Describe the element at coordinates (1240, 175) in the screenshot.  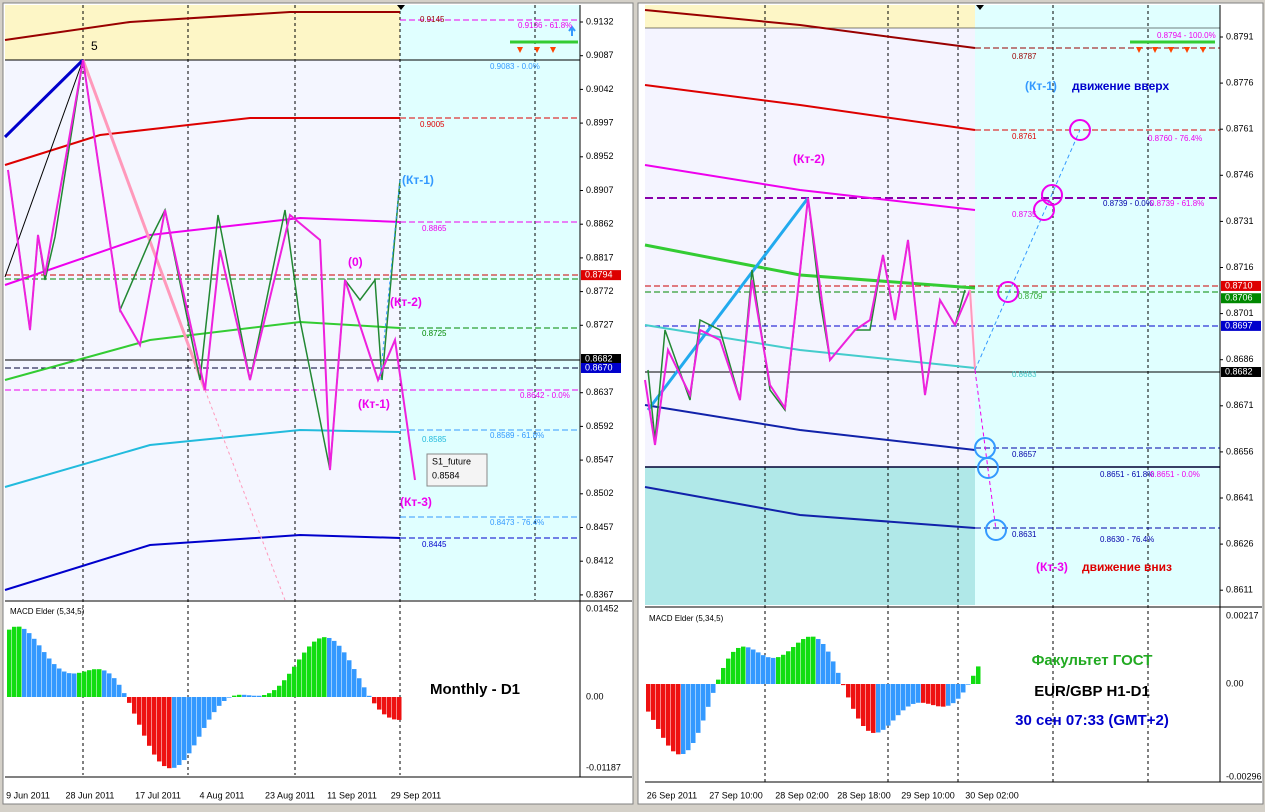
I see `price-label: 0.8746` at that location.